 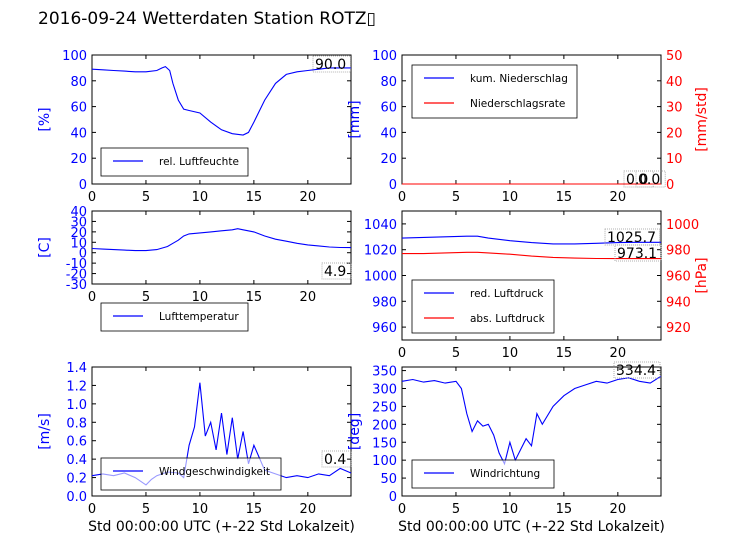 I want to click on annotation-label: 973.1, so click(x=637, y=254).